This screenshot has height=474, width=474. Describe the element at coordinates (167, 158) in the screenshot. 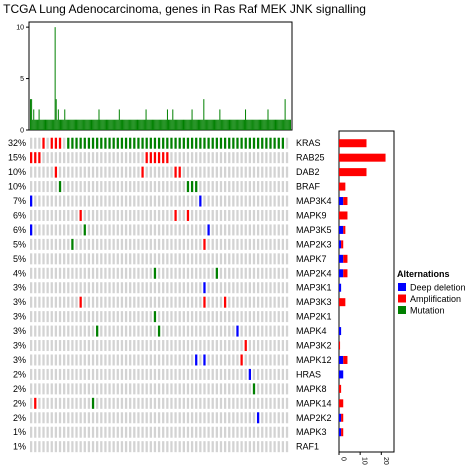

I see `alteration-cell-amp` at that location.